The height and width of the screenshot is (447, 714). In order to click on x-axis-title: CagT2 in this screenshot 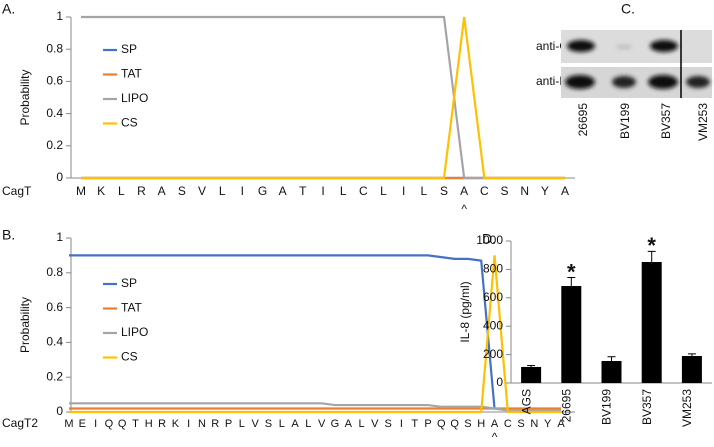, I will do `click(20, 423)`.